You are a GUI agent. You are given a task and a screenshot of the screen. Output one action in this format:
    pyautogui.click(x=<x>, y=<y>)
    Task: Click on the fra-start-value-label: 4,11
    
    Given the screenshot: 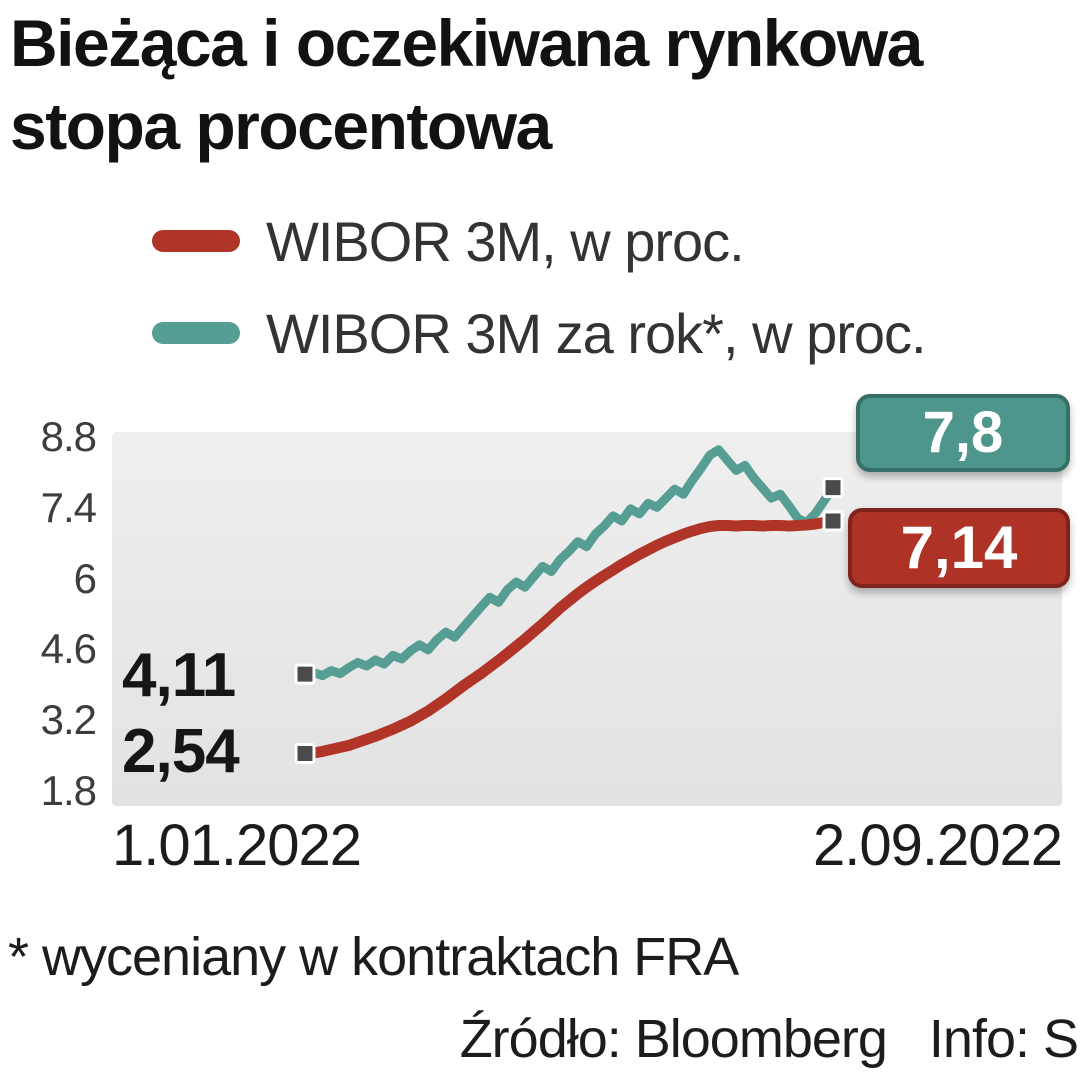 What is the action you would take?
    pyautogui.click(x=179, y=675)
    